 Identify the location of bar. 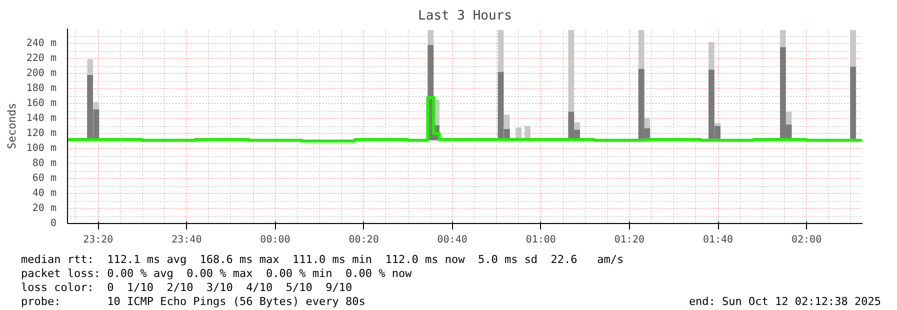
(853, 103).